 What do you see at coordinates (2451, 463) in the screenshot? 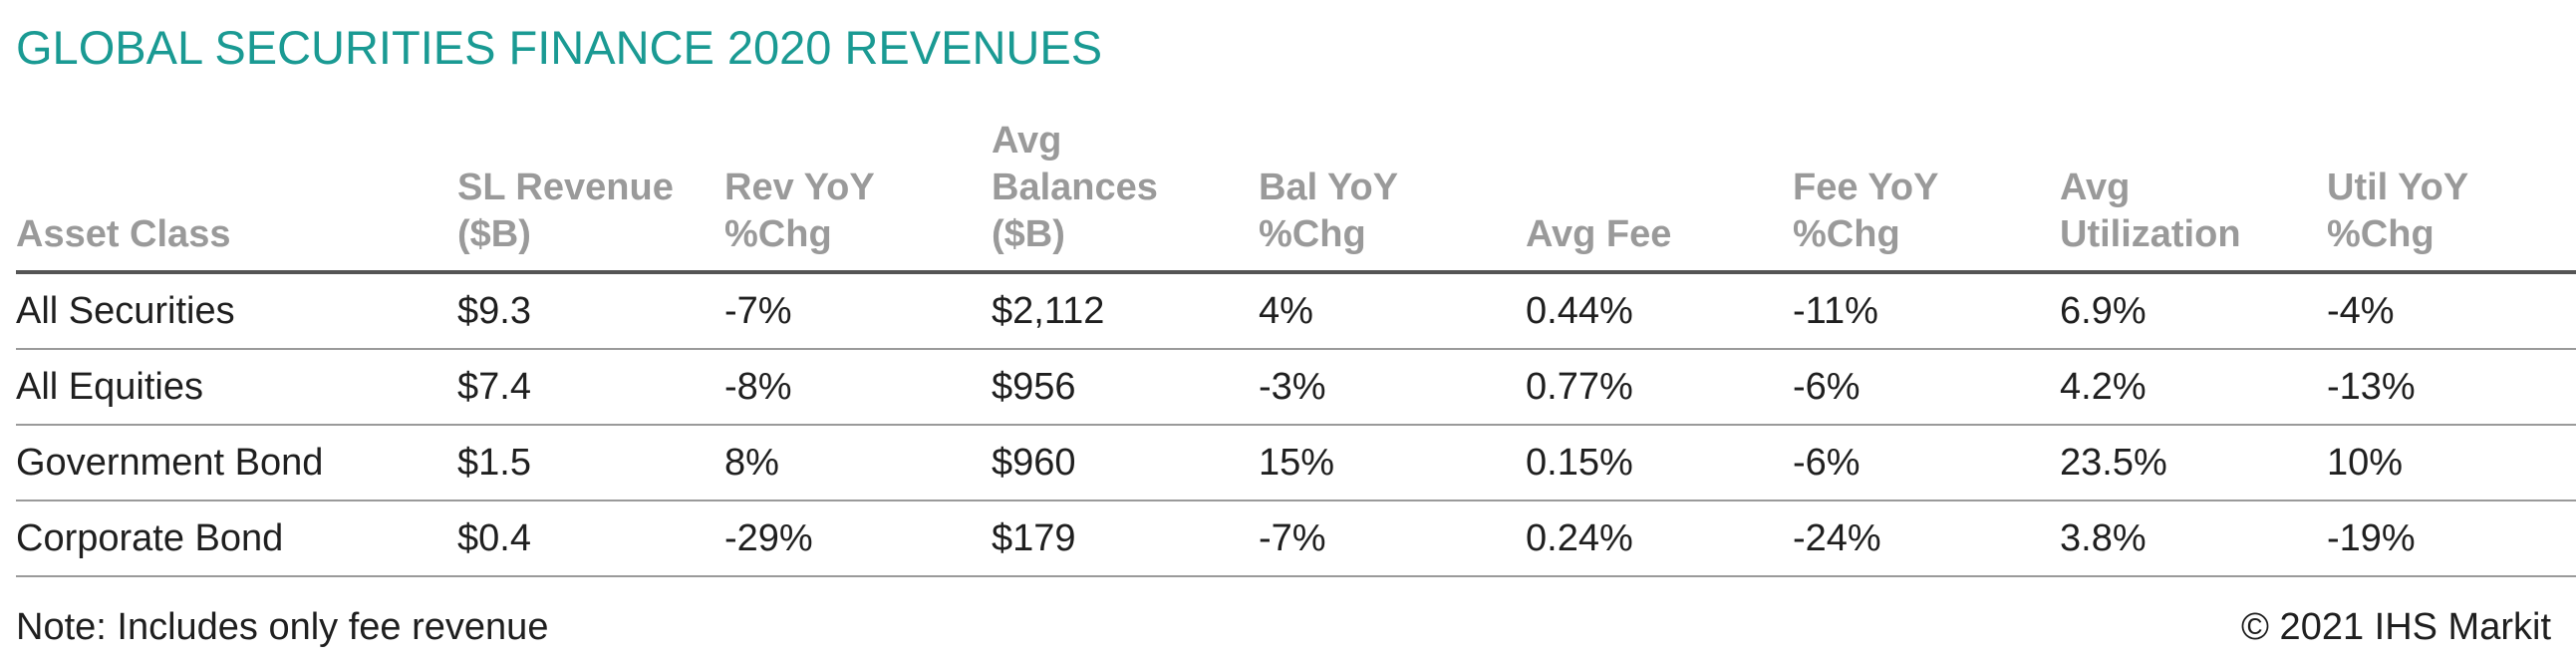
I see `table-cell: 10%` at bounding box center [2451, 463].